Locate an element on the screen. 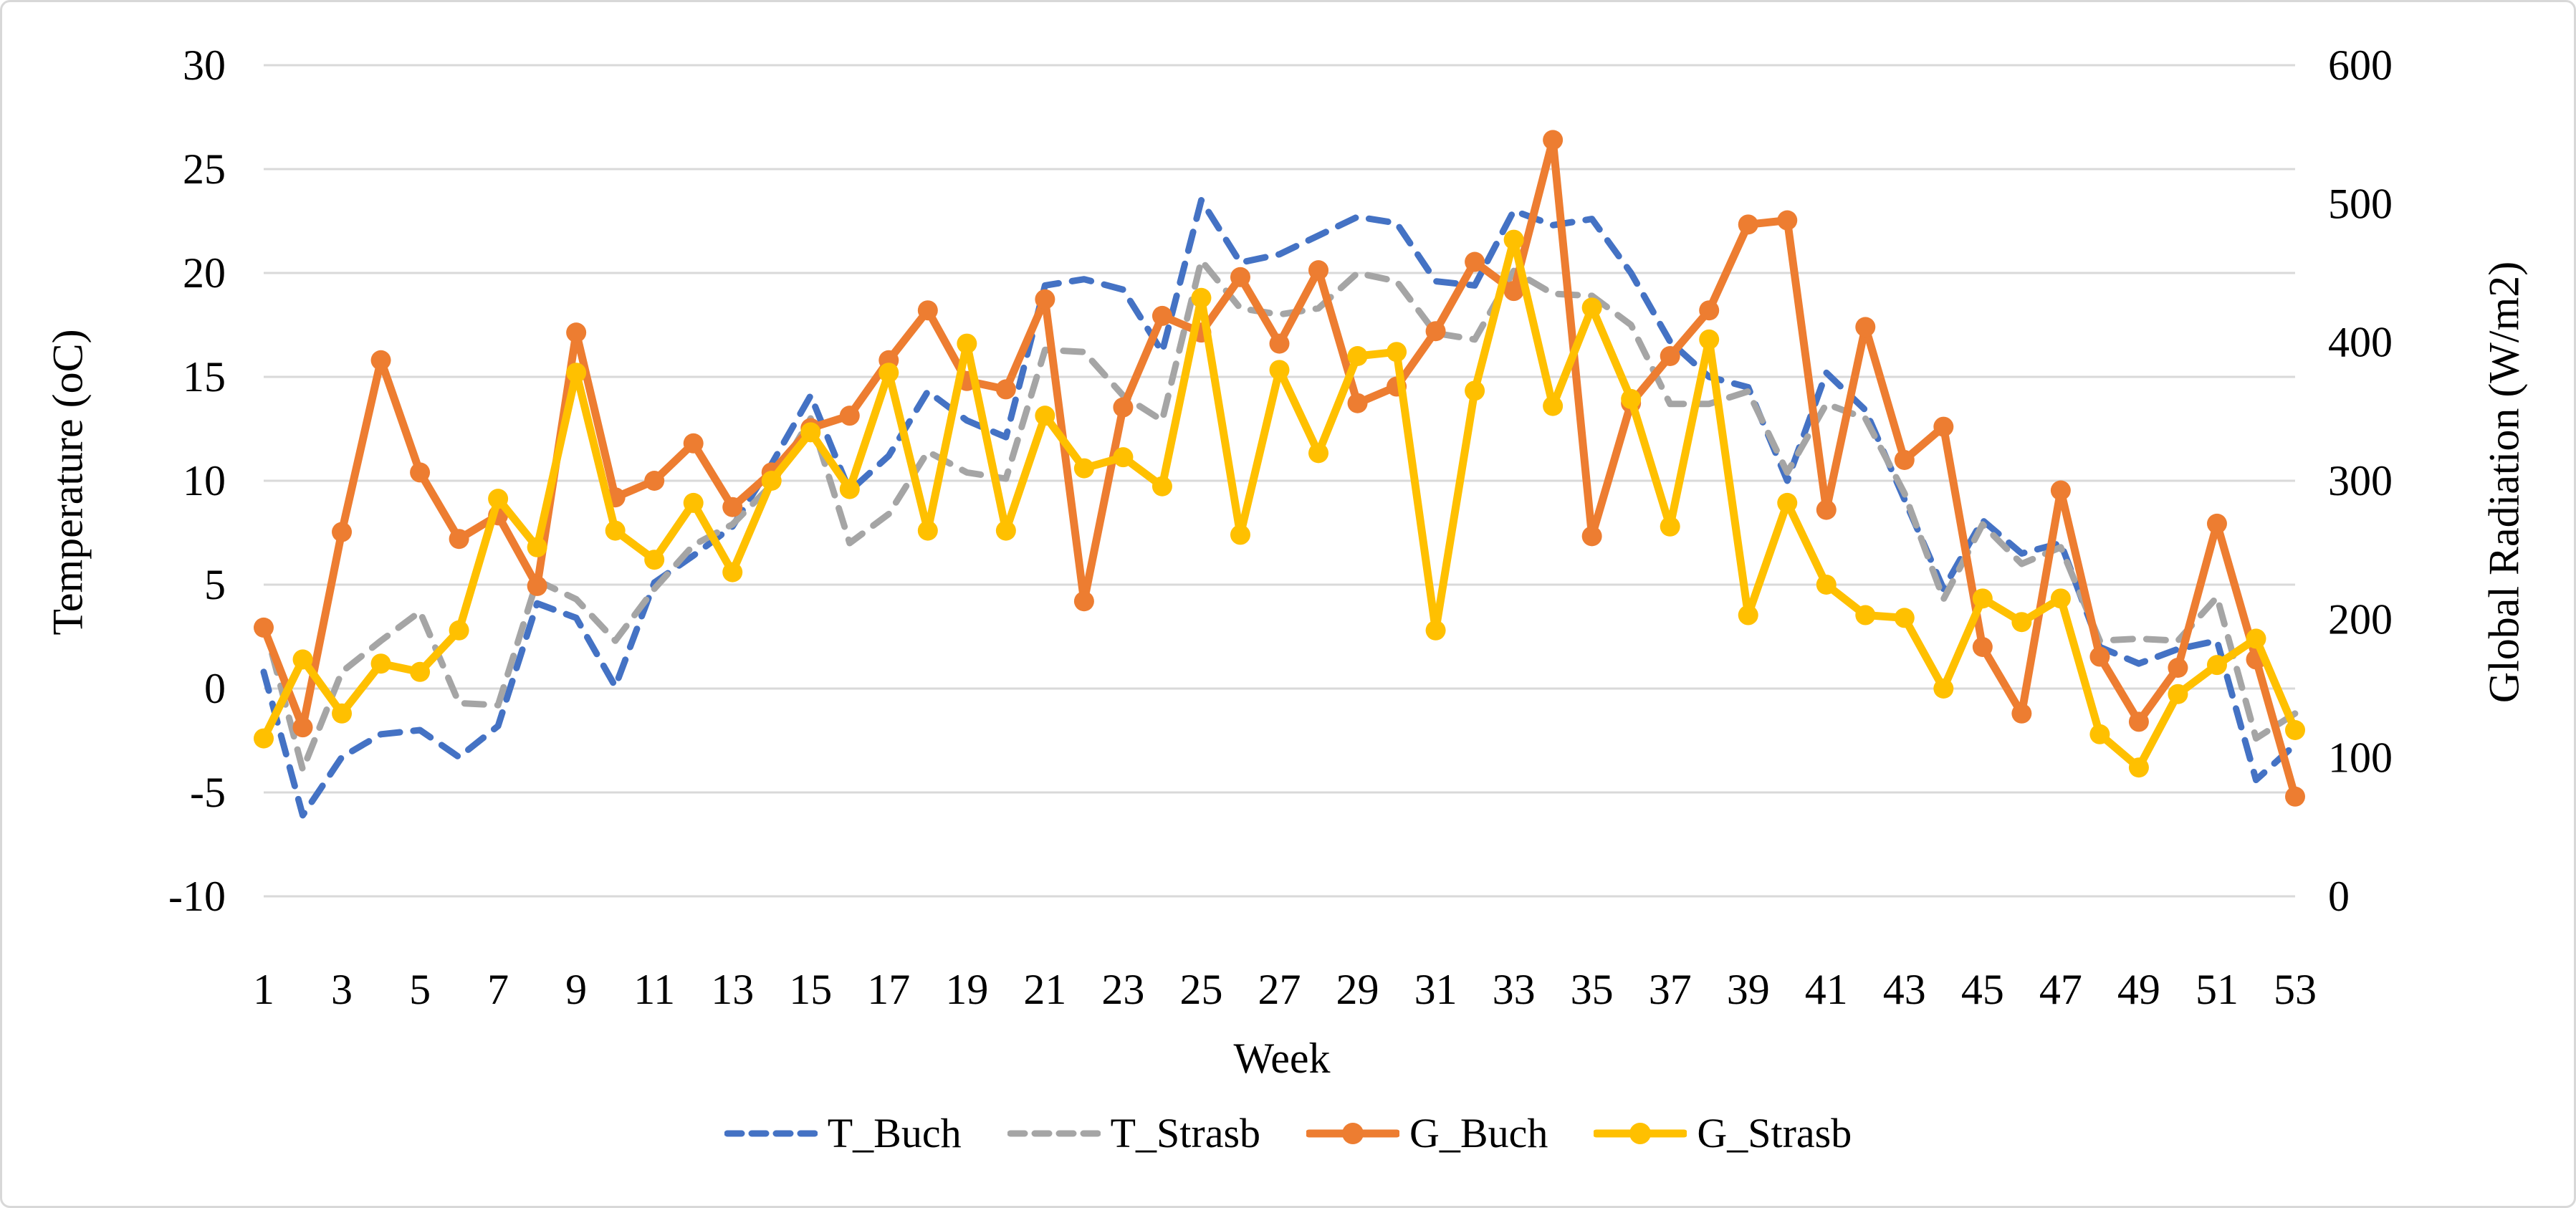 The image size is (2576, 1208). legend-item-T_Buch: T_Buch is located at coordinates (843, 1133).